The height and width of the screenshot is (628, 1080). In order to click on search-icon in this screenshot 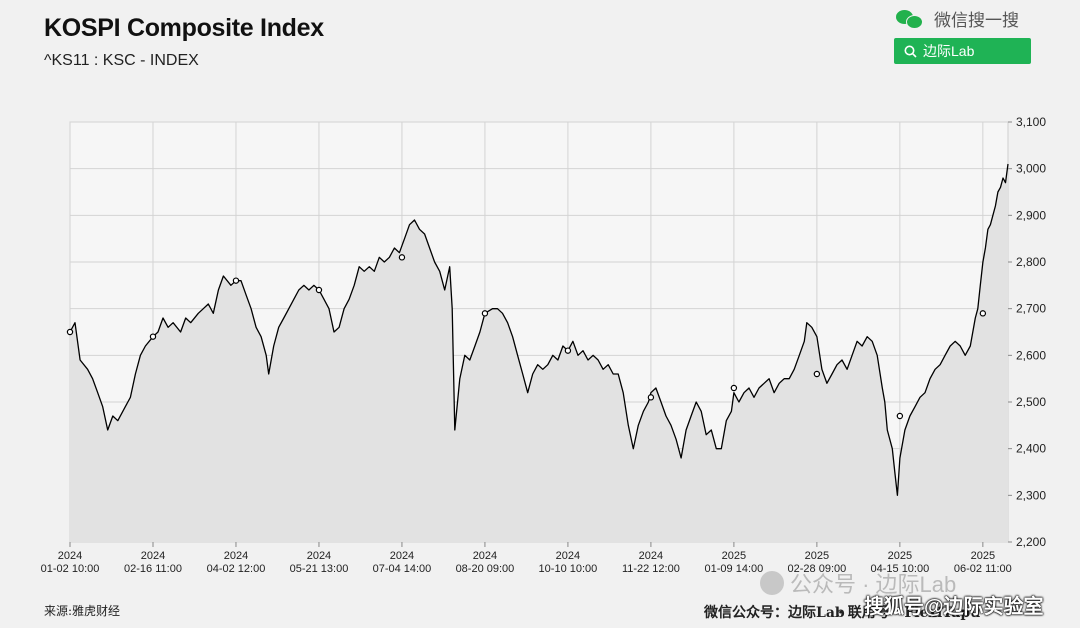, I will do `click(910, 51)`.